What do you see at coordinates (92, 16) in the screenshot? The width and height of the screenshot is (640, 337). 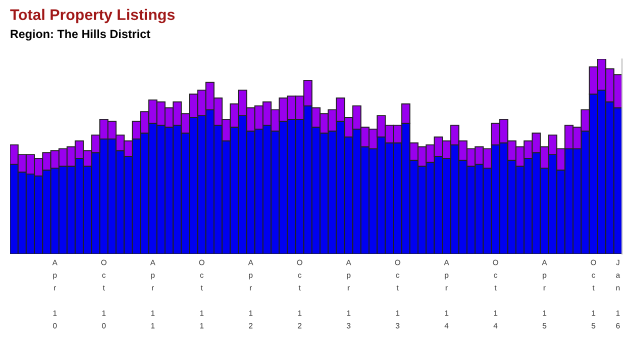 I see `chart-title: Total Property Listings` at bounding box center [92, 16].